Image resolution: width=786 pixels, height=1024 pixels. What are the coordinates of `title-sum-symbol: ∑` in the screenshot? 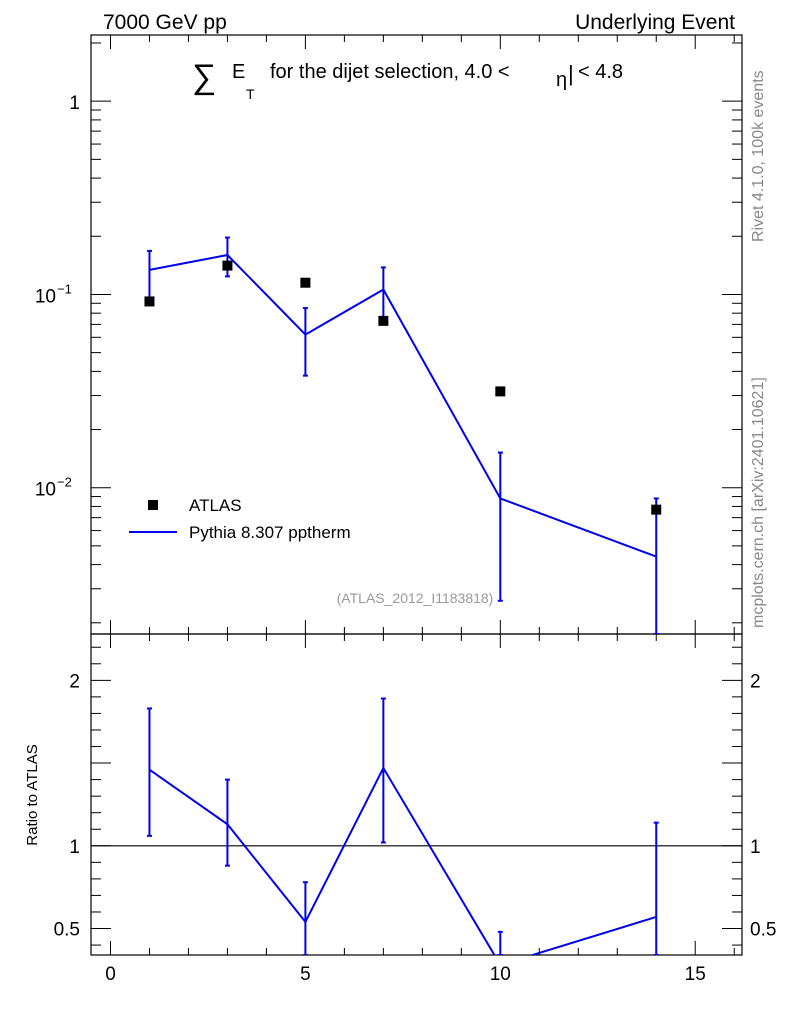 It's located at (204, 77).